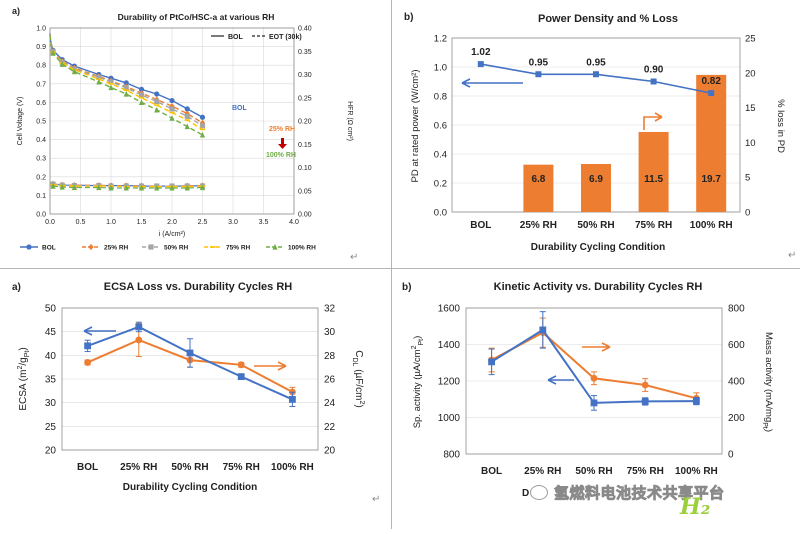  I want to click on bar-data-label: 11.5, so click(653, 179).